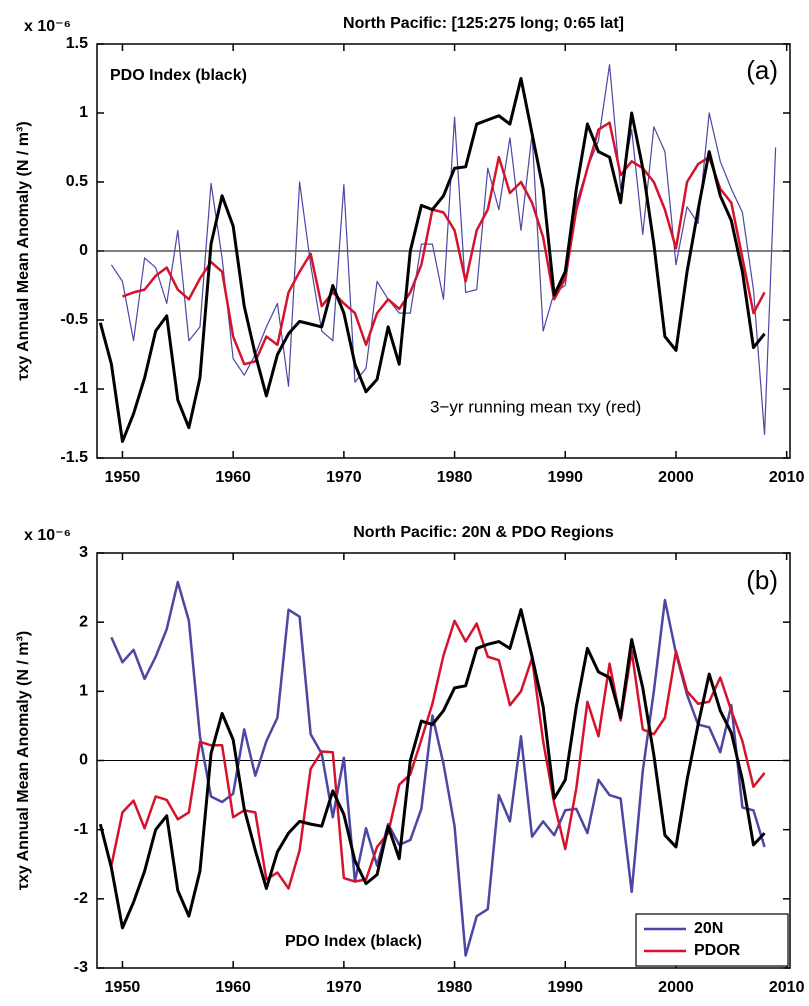 Image resolution: width=809 pixels, height=1006 pixels. Describe the element at coordinates (483, 532) in the screenshot. I see `chart-title: North Pacific: 20N & PDO Regions` at that location.